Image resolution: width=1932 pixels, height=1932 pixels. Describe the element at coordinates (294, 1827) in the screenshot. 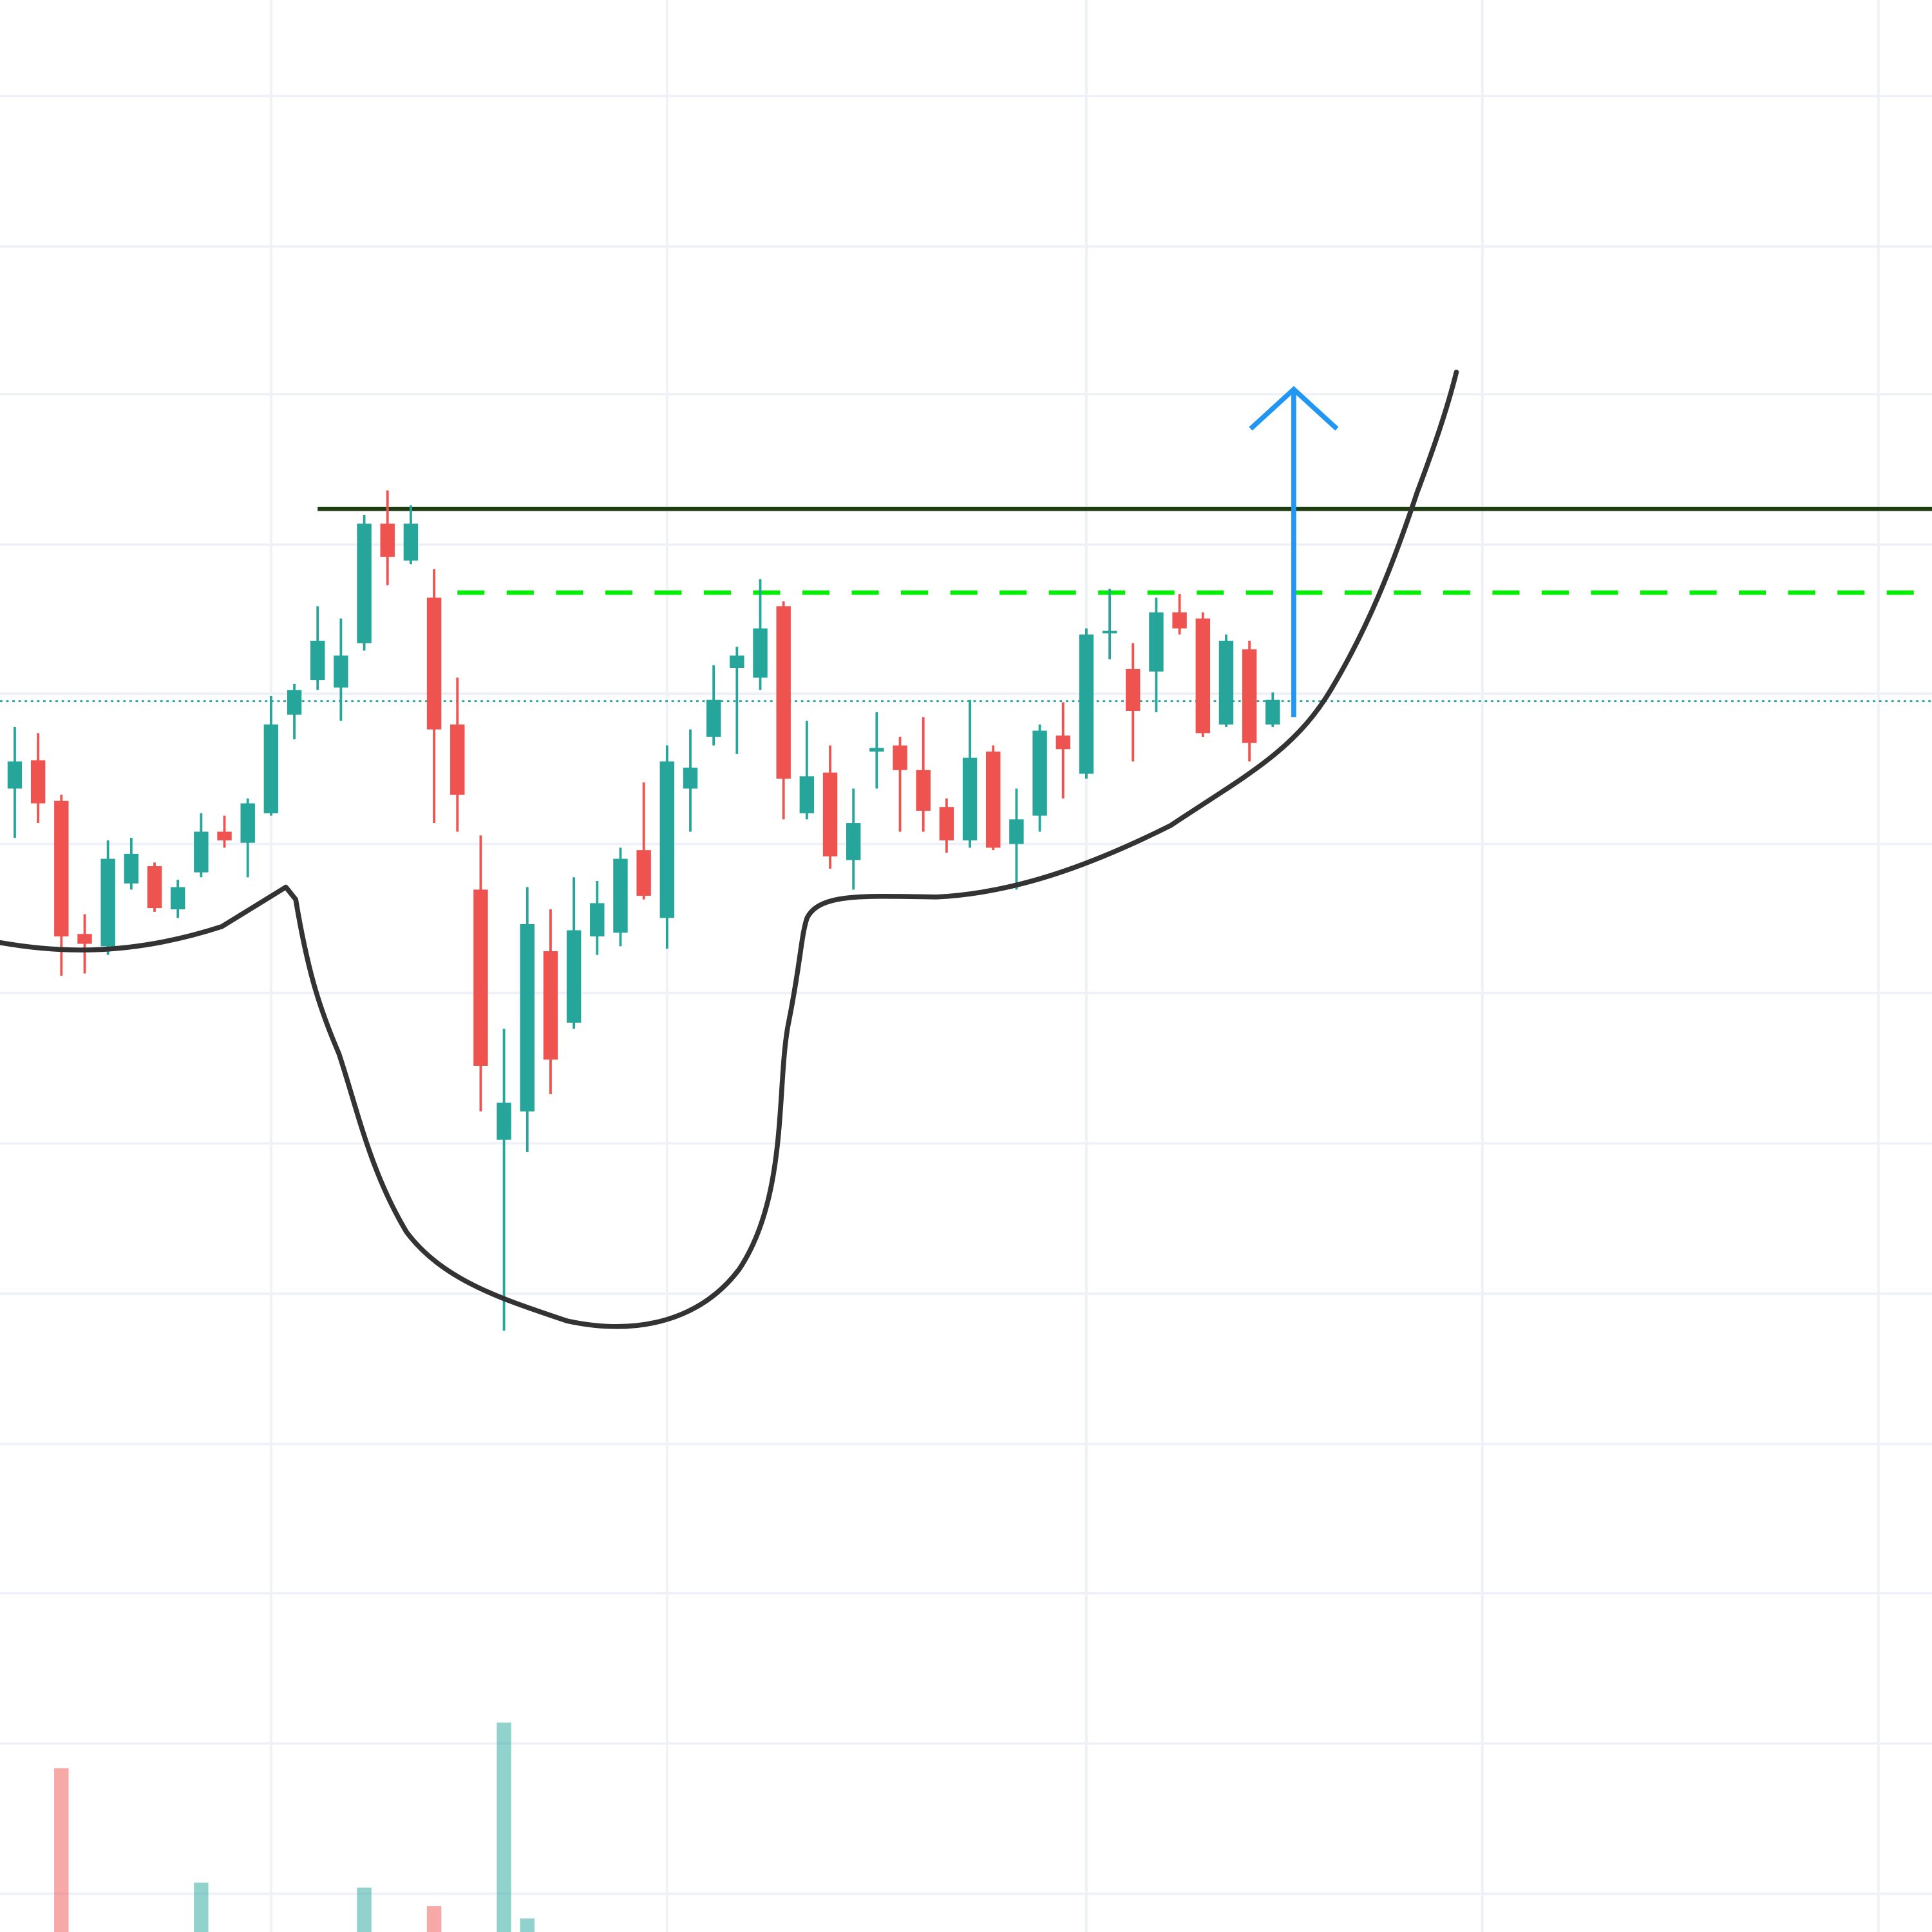

I see `volume-layer` at that location.